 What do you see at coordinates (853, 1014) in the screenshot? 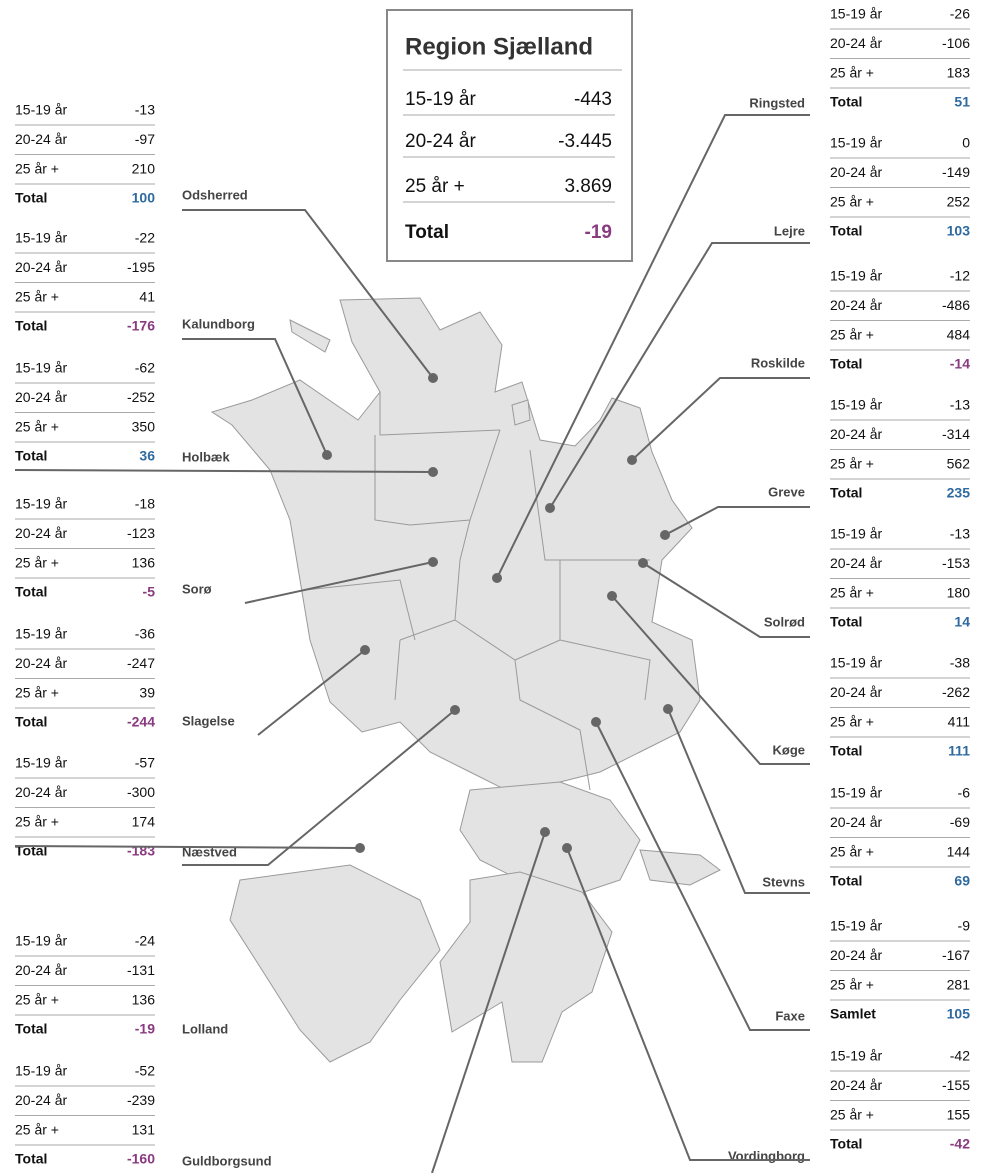
I see `total-label: Samlet` at bounding box center [853, 1014].